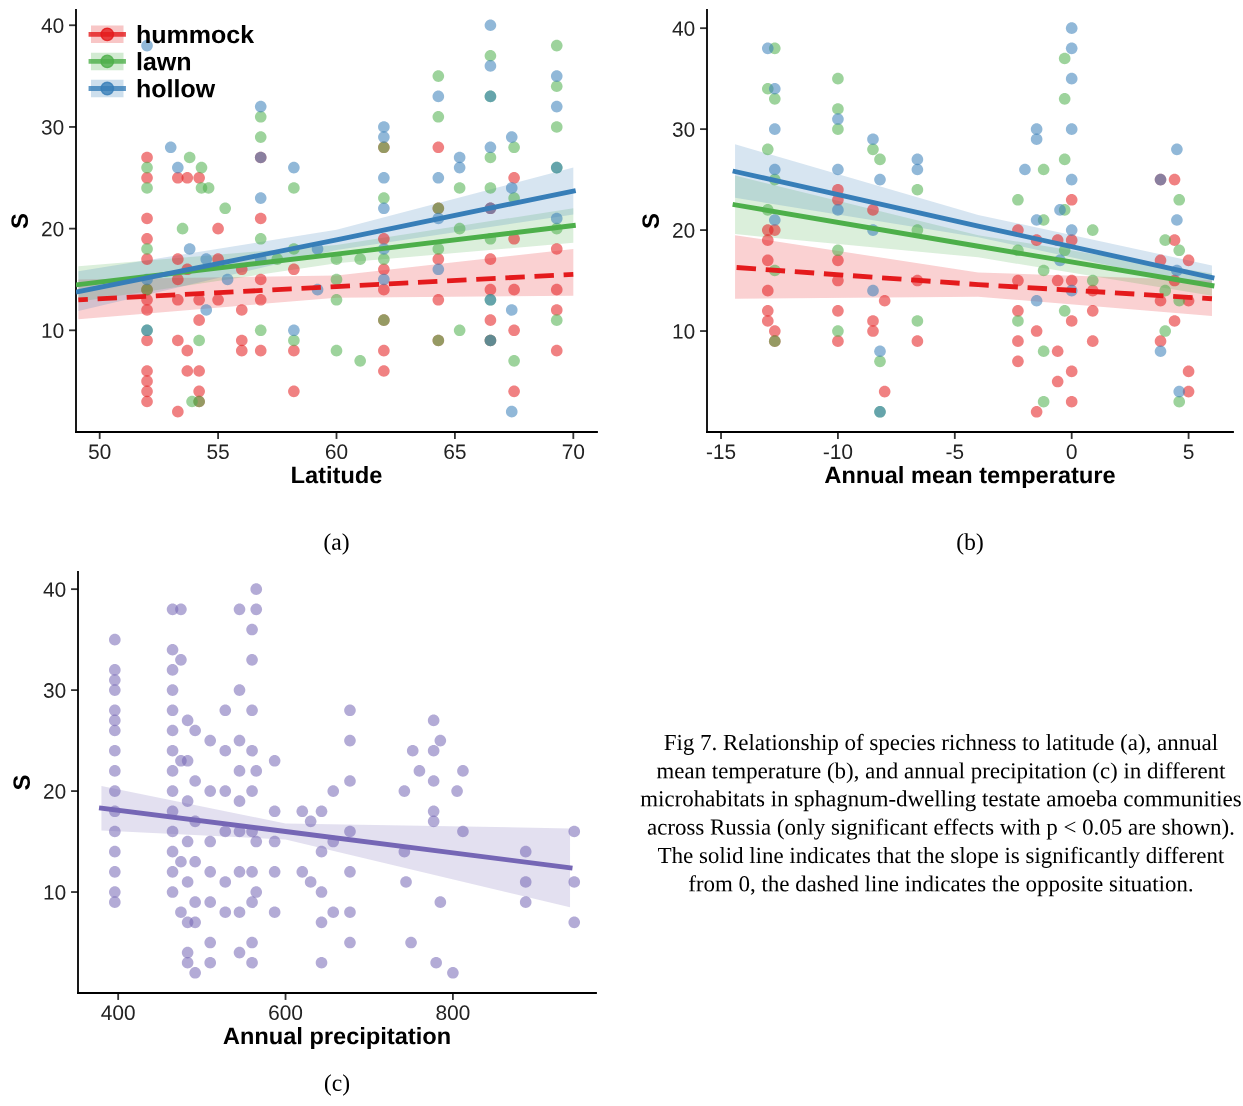 The height and width of the screenshot is (1106, 1243). Describe the element at coordinates (453, 1013) in the screenshot. I see `x-tick-label: 800` at that location.